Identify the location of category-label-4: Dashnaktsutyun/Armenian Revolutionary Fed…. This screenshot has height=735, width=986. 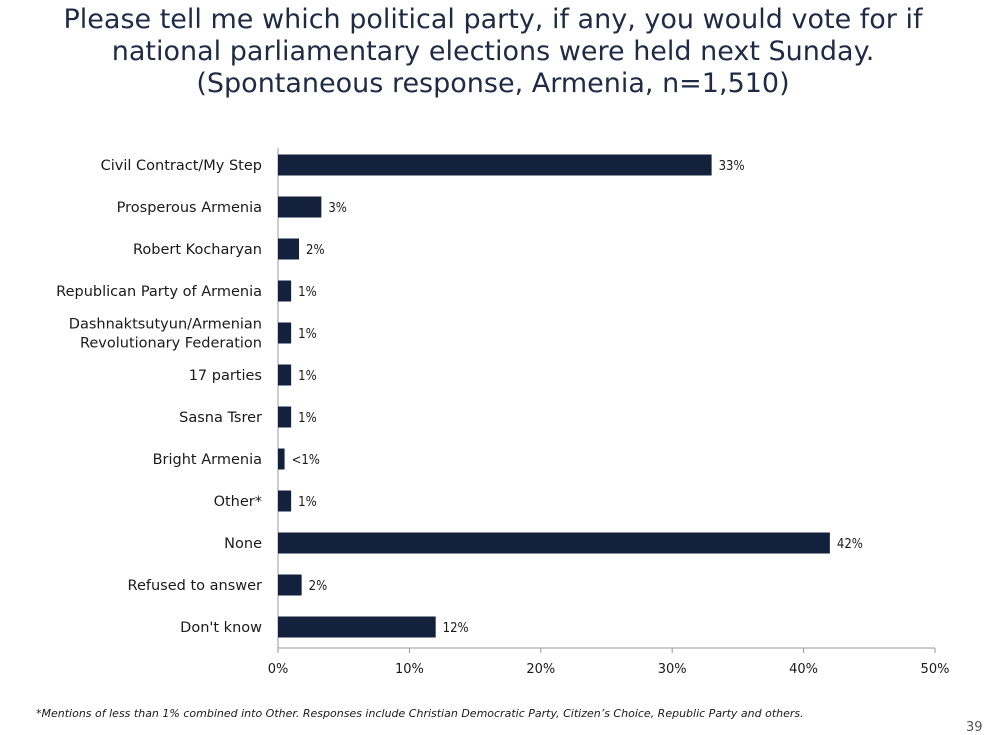
(165, 334).